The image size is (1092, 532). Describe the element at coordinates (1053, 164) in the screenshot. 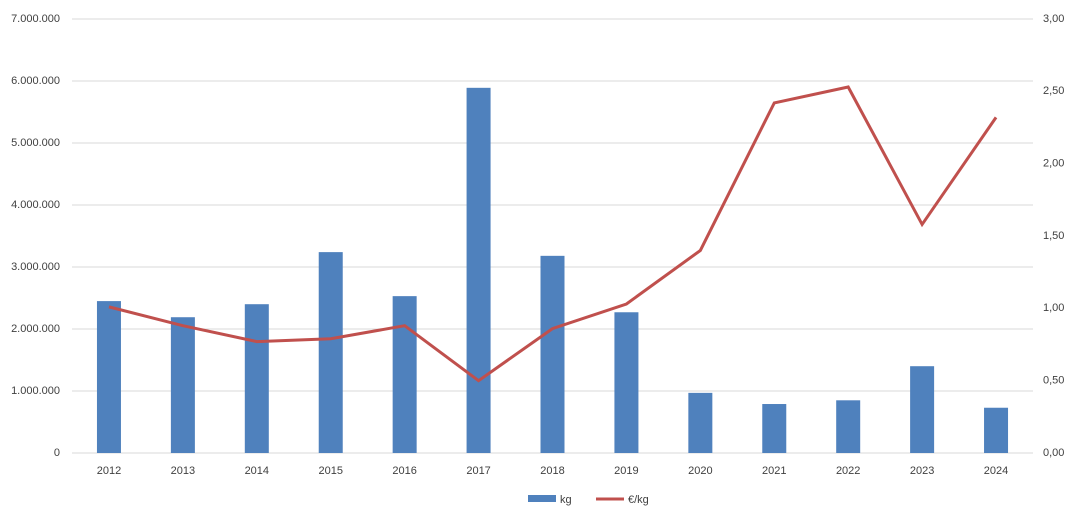

I see `y2-tick-label: 2,00` at that location.